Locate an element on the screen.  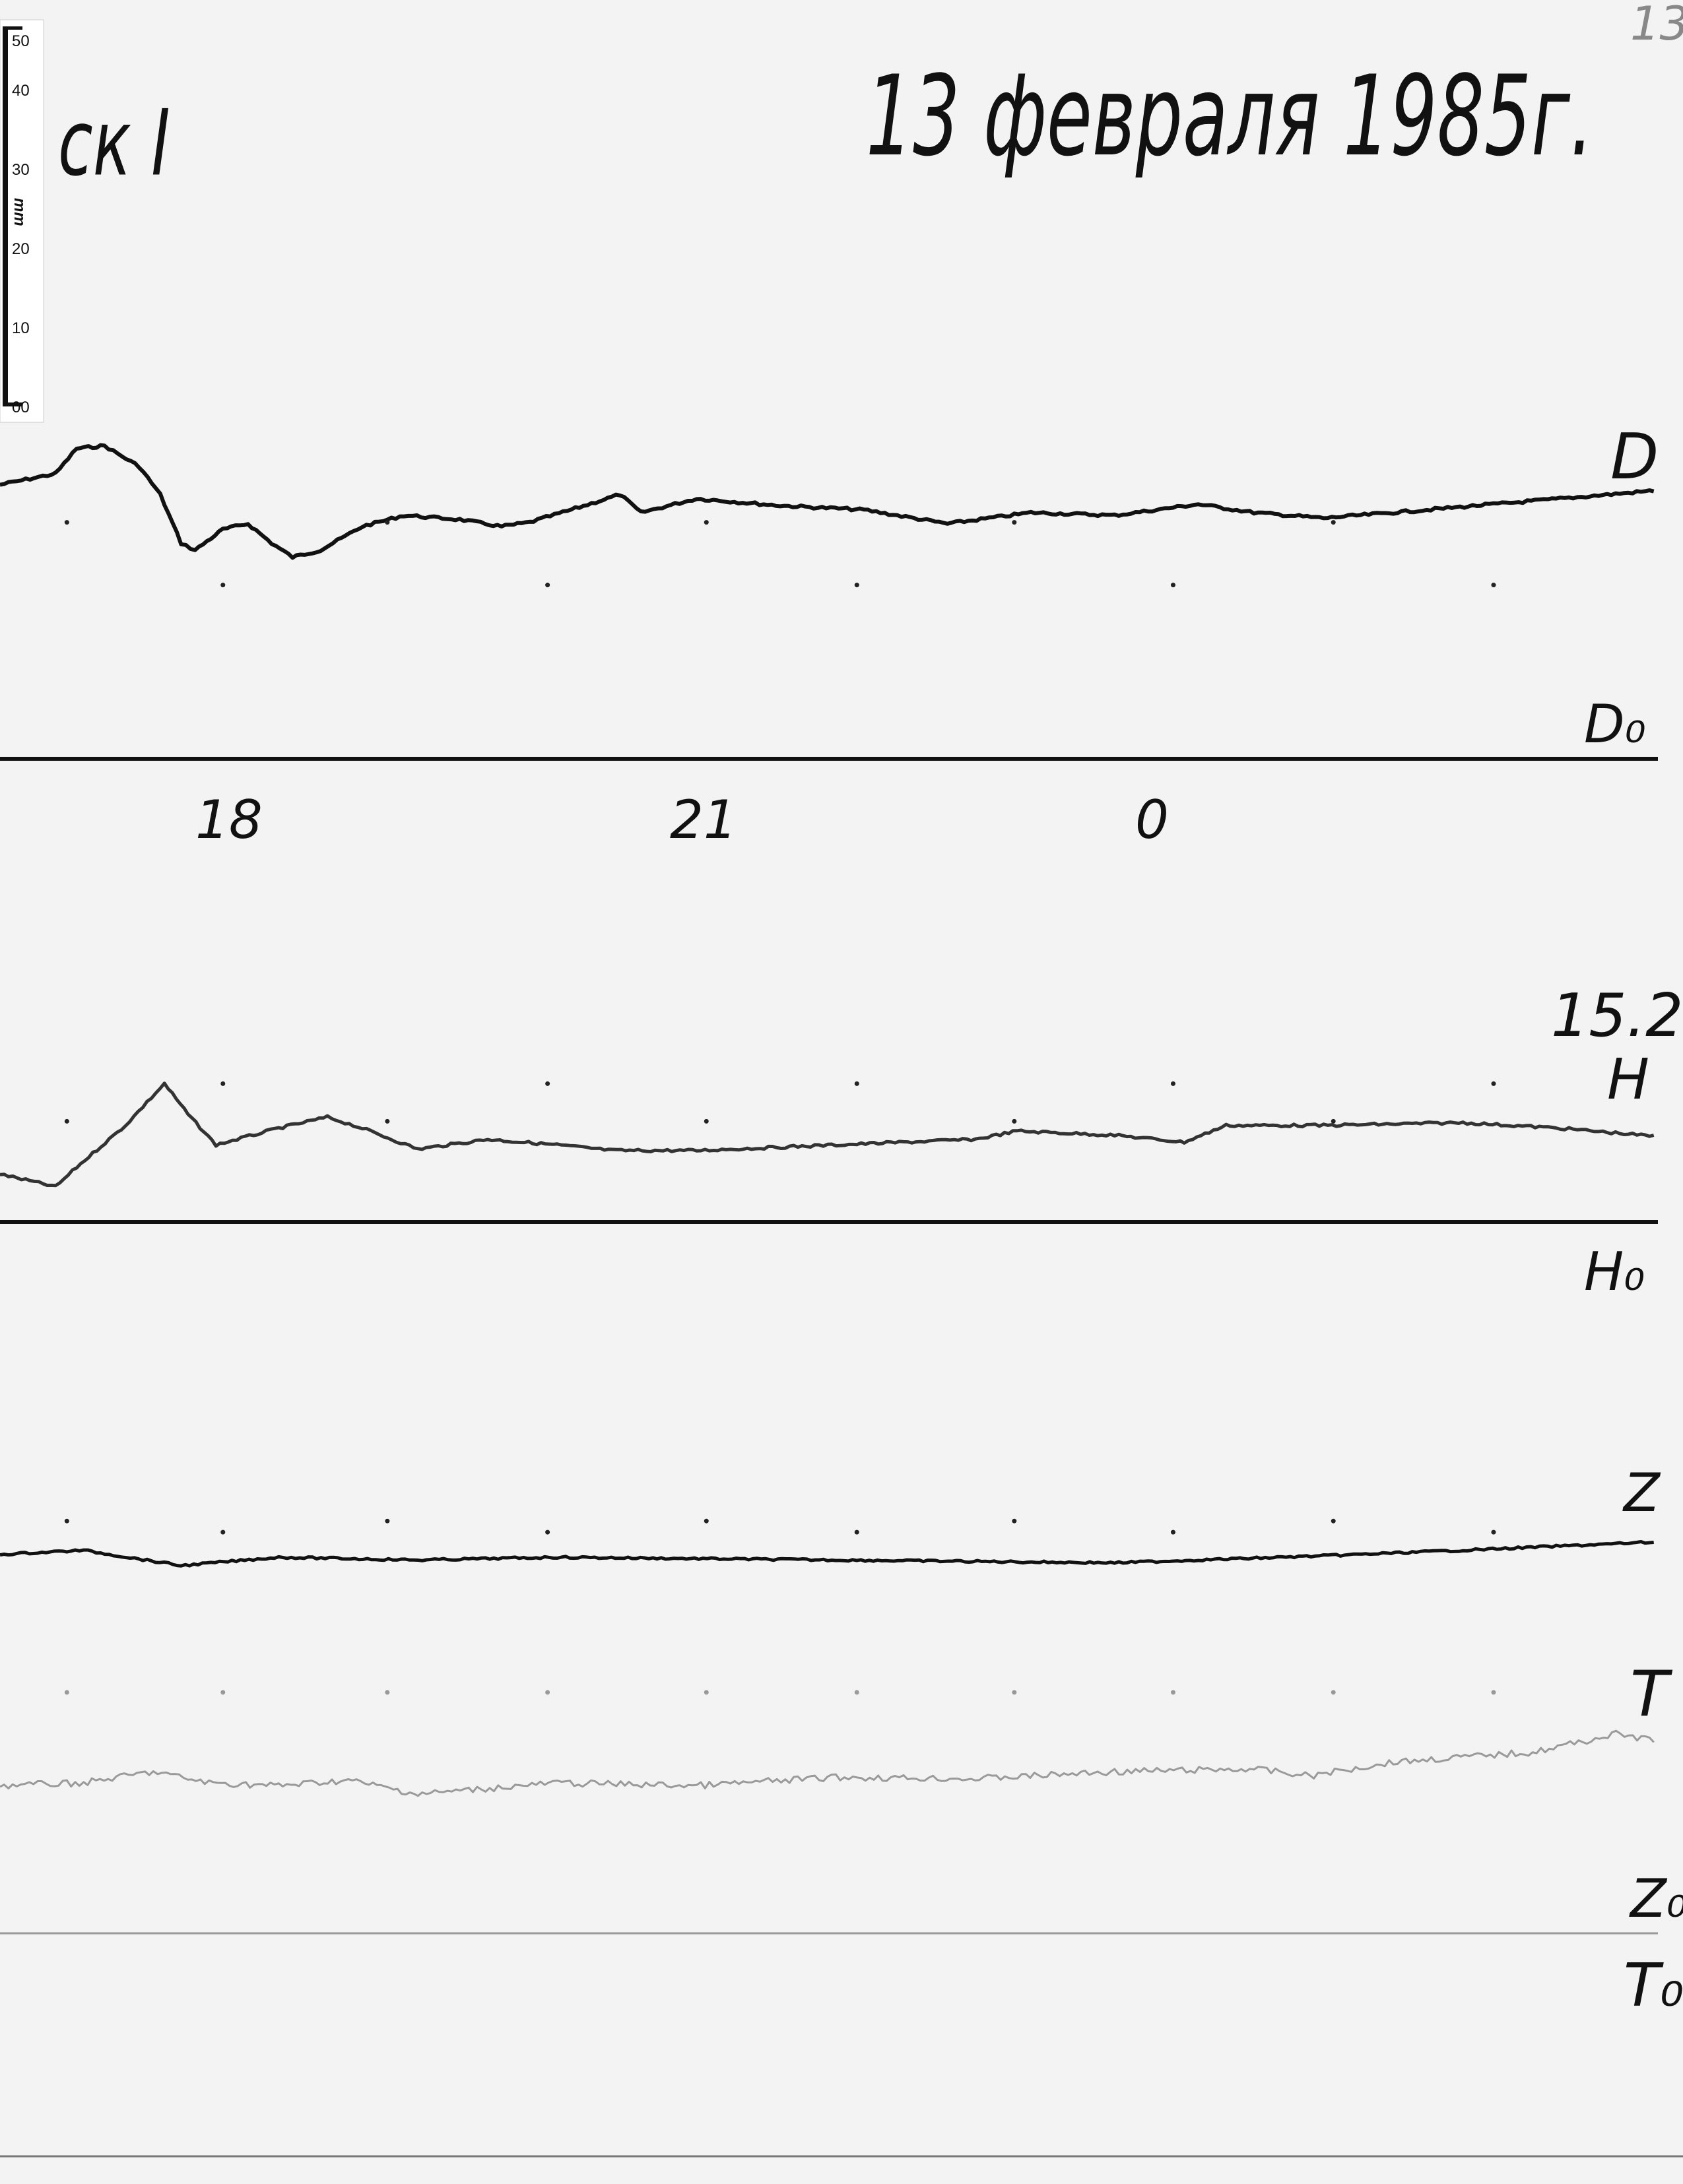
z-trace-label: Z is located at coordinates (1641, 1493).